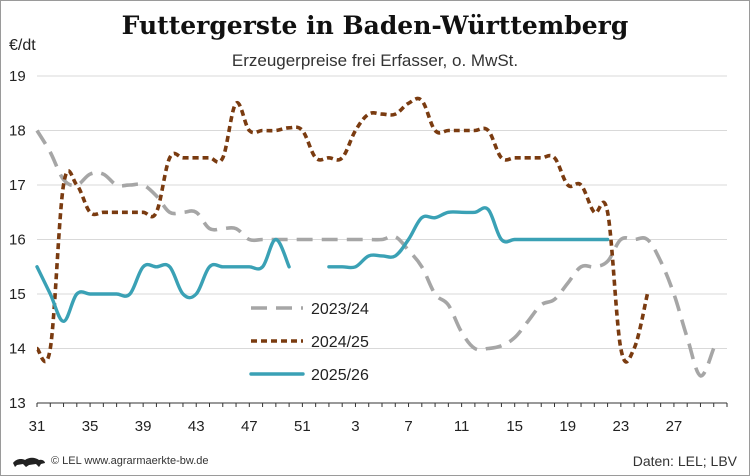 This screenshot has height=476, width=750. What do you see at coordinates (22, 45) in the screenshot?
I see `y-axis-unit: €/dt` at bounding box center [22, 45].